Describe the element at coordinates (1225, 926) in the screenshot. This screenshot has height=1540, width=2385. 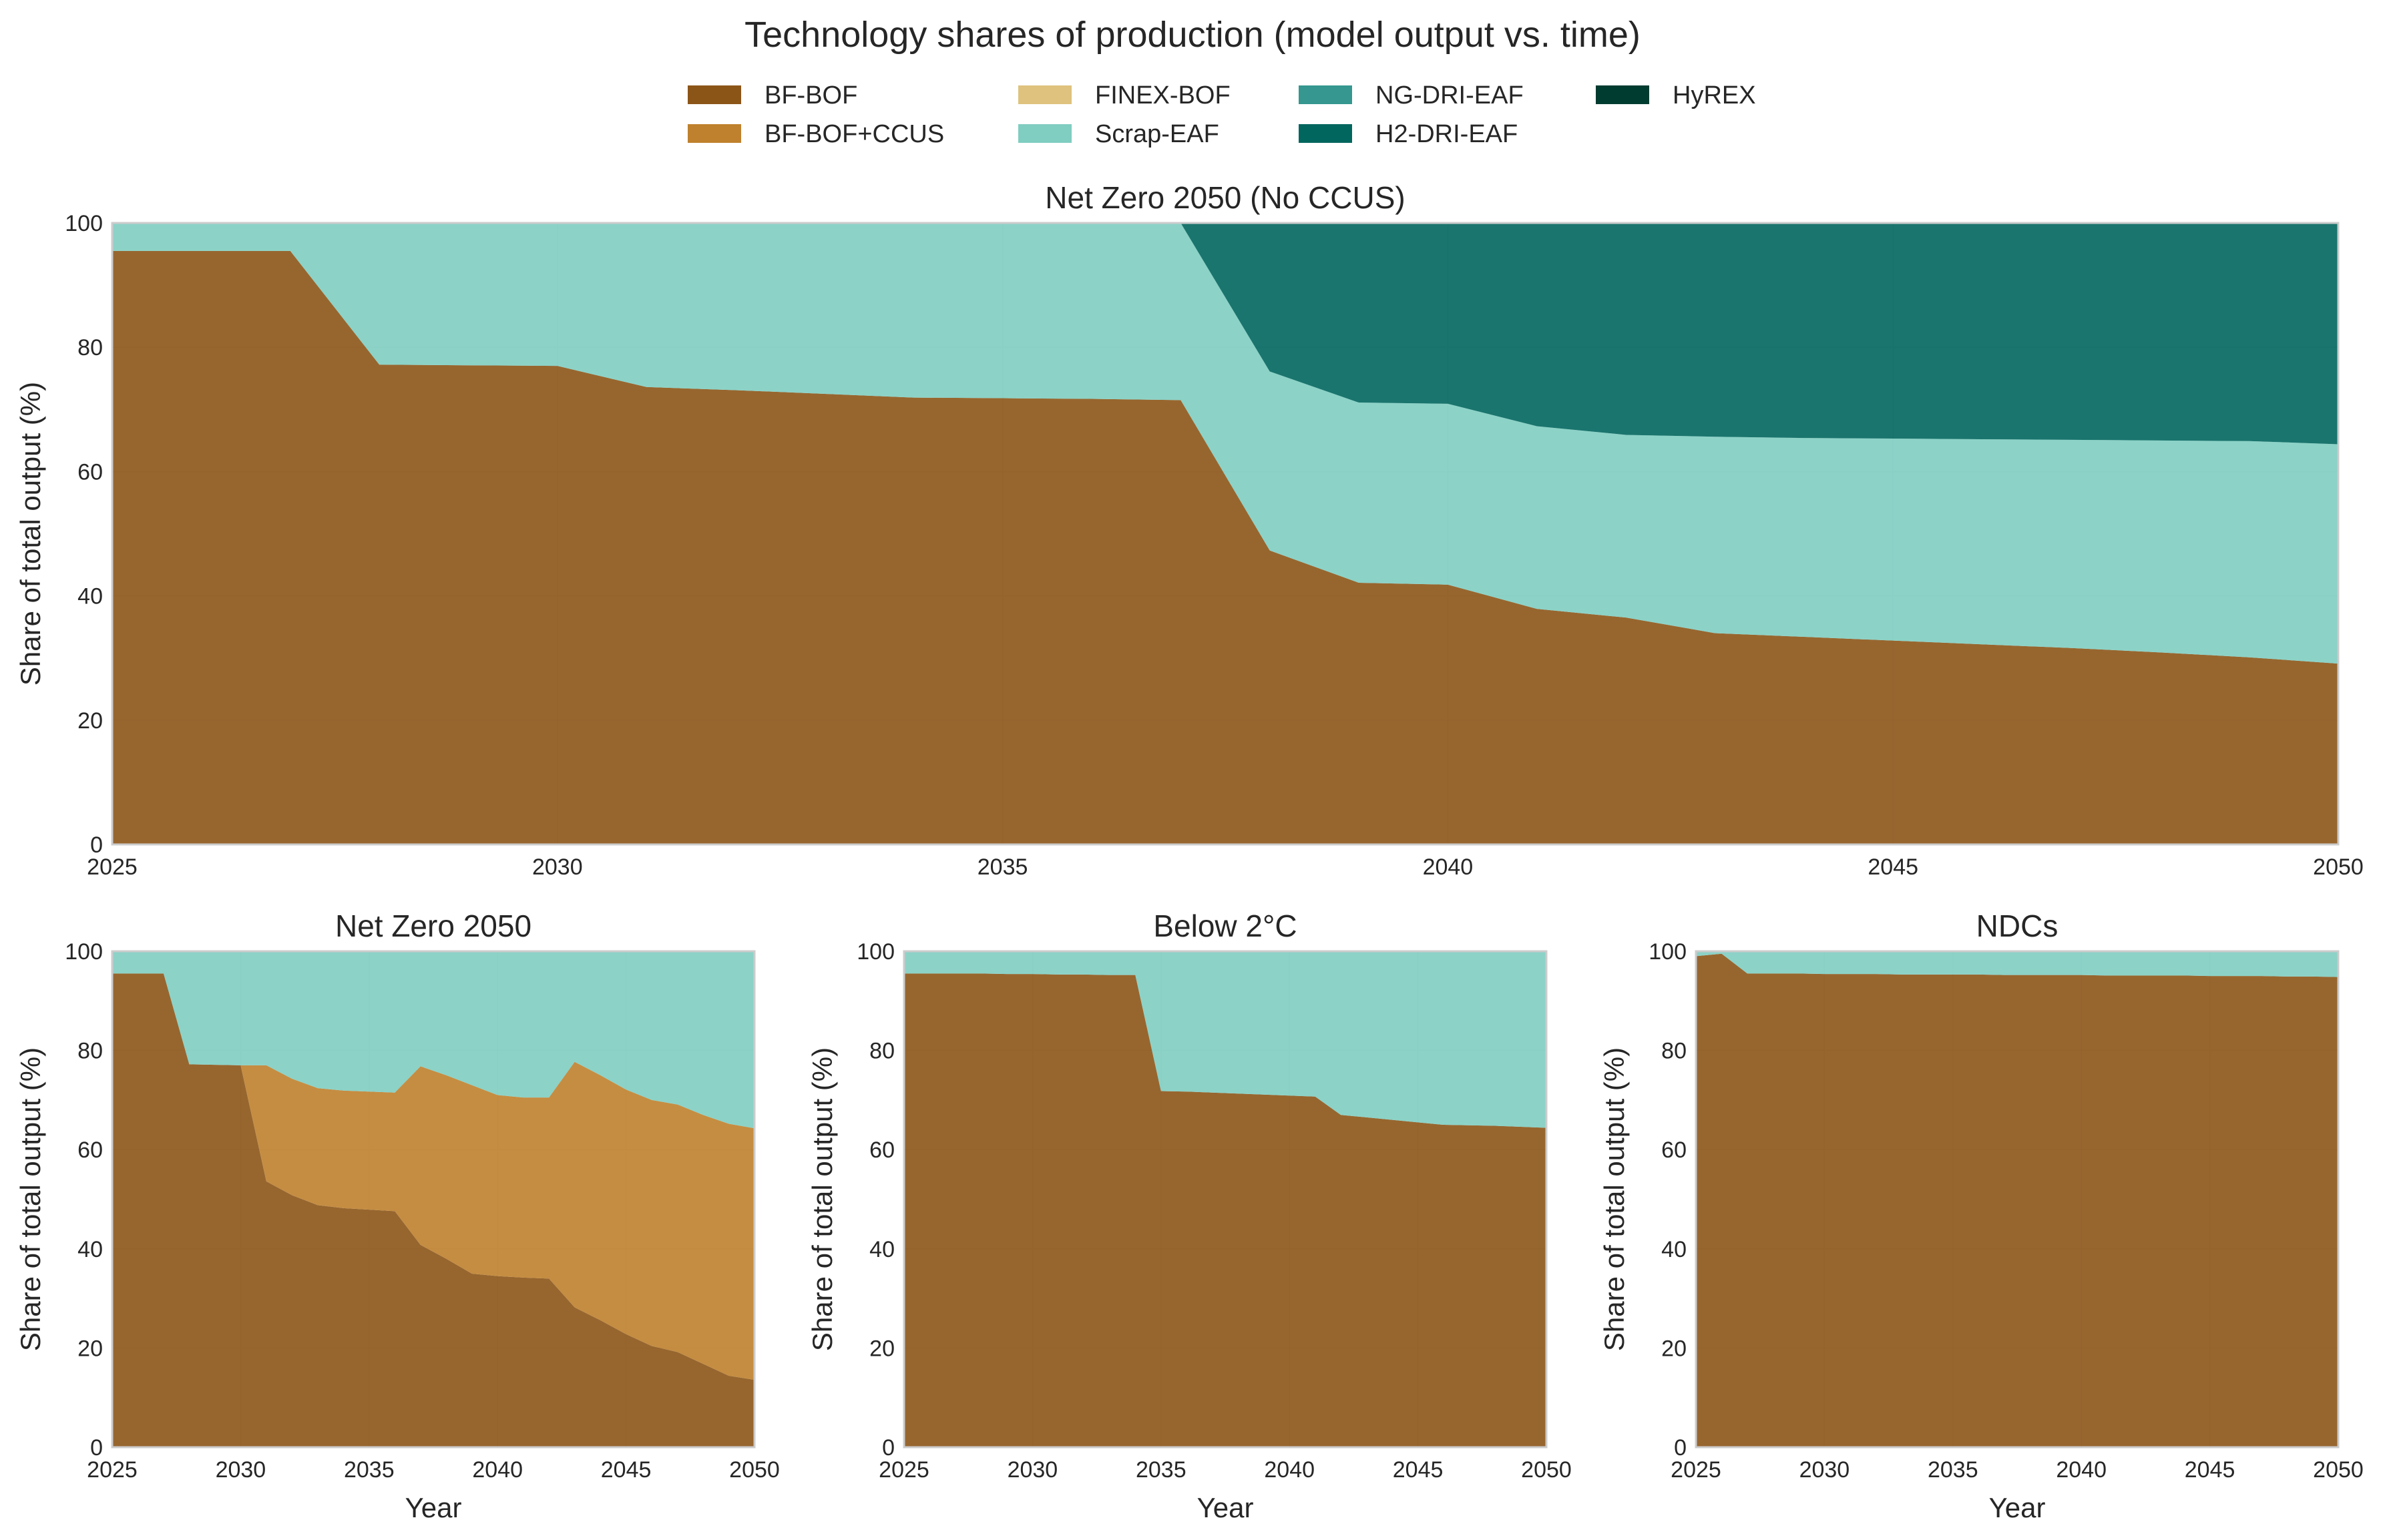
I see `panel-title: Below 2°C` at that location.